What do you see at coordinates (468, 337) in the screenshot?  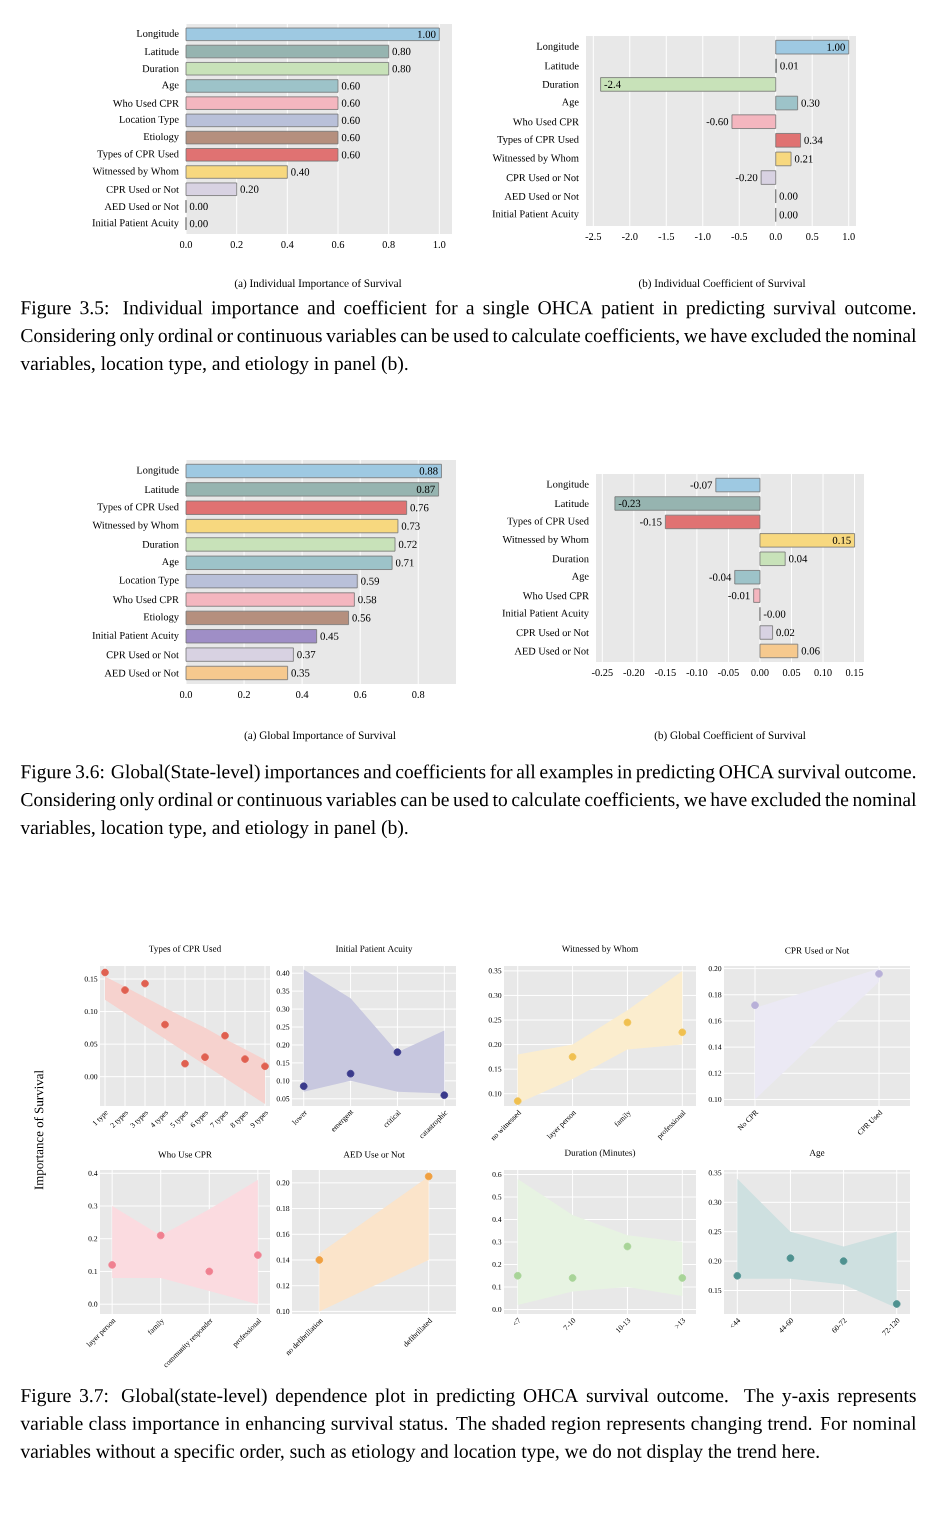 I see `caption: Figure 3.5: Individual importance and coefficient for a single OHCA patient in predicting survival outcome. Considering only ordinal or continuous variables can be used to calculate coefficients, we have excluded the nominal variables, location type, and etiology in panel (b).` at bounding box center [468, 337].